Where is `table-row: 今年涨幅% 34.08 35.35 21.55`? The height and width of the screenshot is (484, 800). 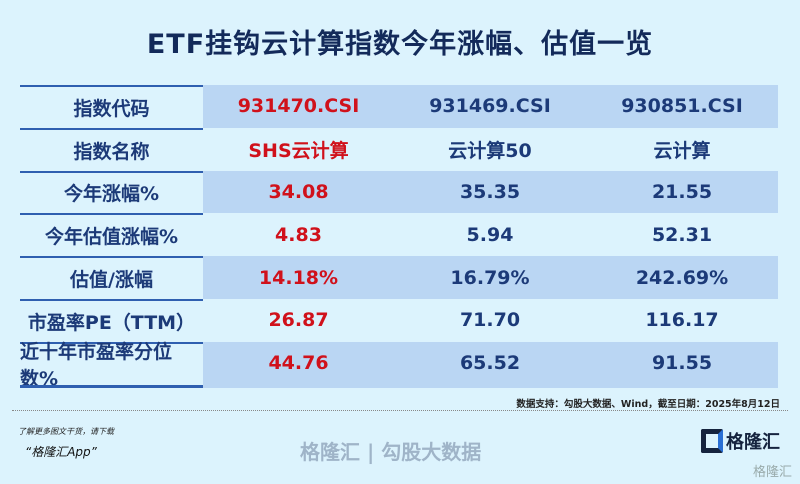
table-row: 今年涨幅% 34.08 35.35 21.55 is located at coordinates (399, 192).